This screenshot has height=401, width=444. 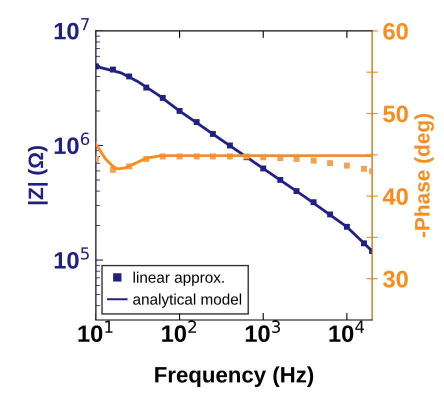 I want to click on x-tick-label: 10$^{1}$, so click(x=95, y=331).